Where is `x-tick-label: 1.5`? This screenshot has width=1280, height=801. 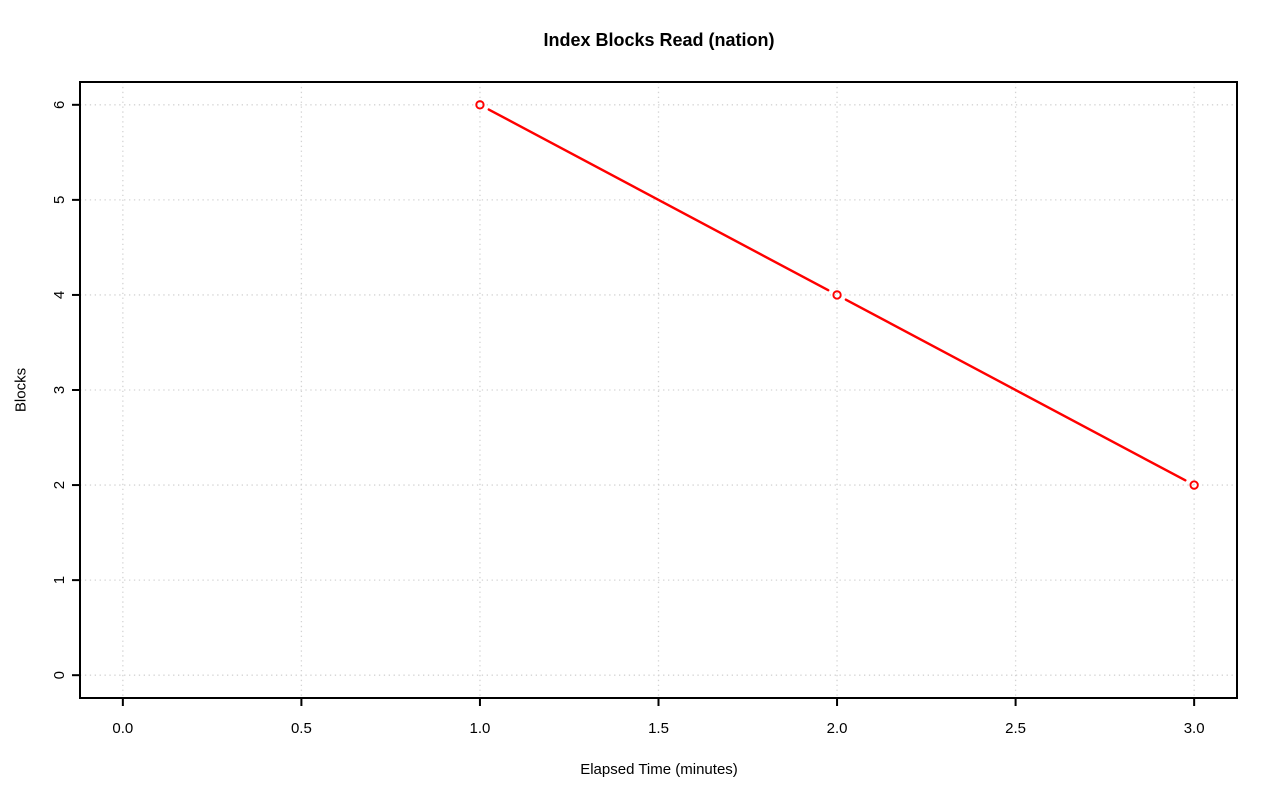
x-tick-label: 1.5 is located at coordinates (658, 728).